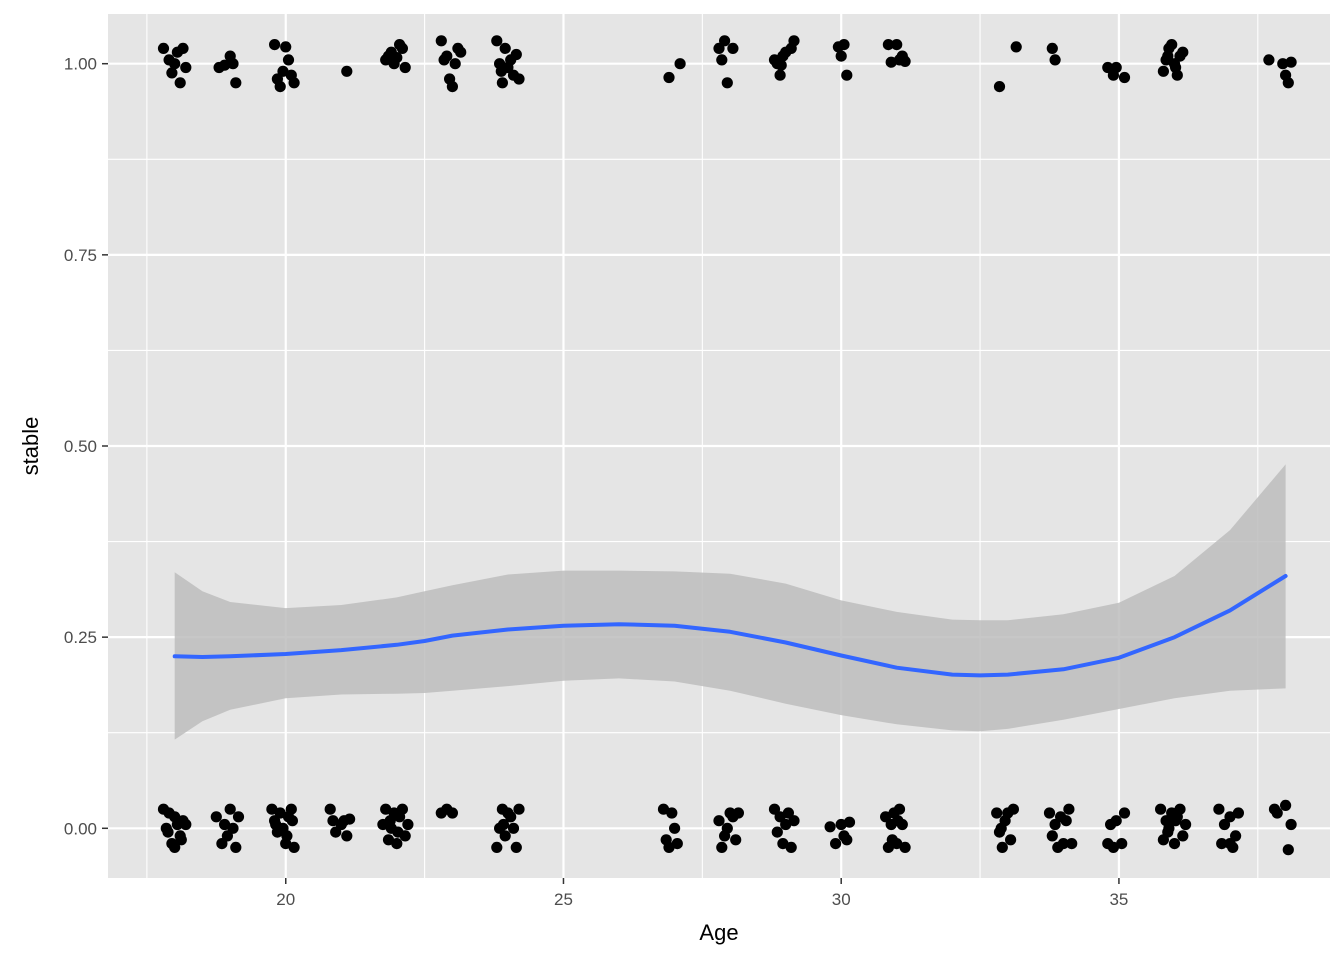 The height and width of the screenshot is (960, 1344). I want to click on y-axis-ticks: 0.00 0.25 0.50 0.75 1.00, so click(86, 446).